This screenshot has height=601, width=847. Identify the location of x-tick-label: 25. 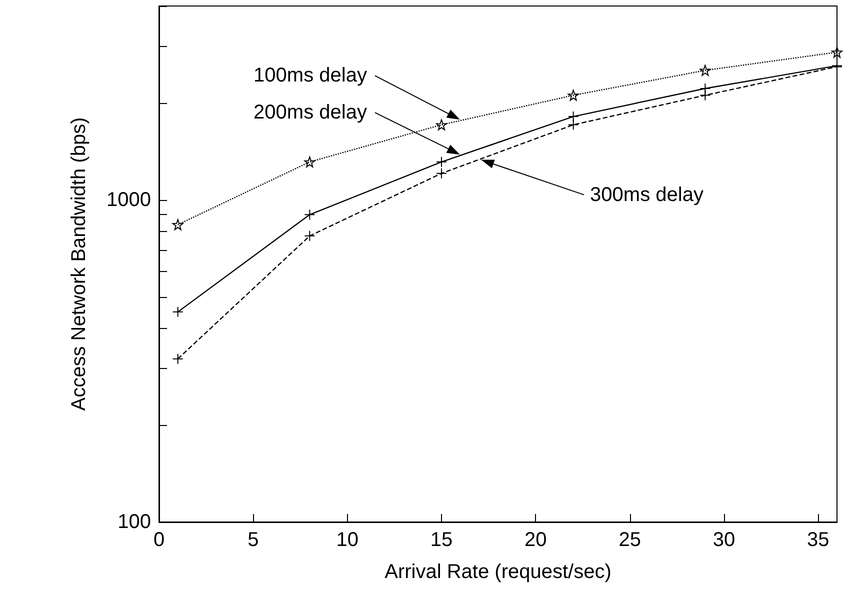
(629, 540).